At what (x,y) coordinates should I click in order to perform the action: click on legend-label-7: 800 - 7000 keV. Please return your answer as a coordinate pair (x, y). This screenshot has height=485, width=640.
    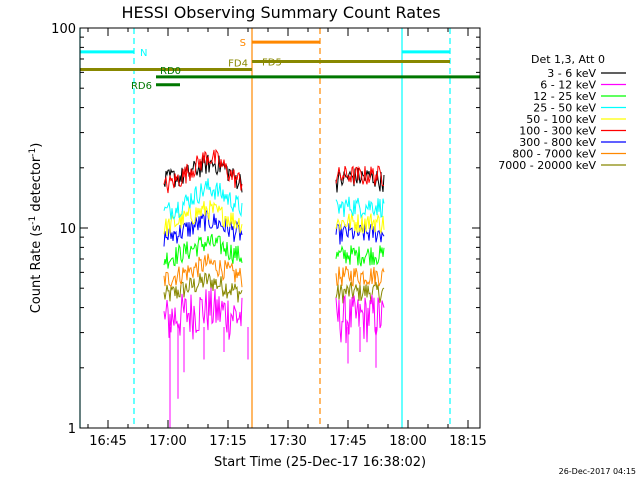
    Looking at the image, I should click on (554, 154).